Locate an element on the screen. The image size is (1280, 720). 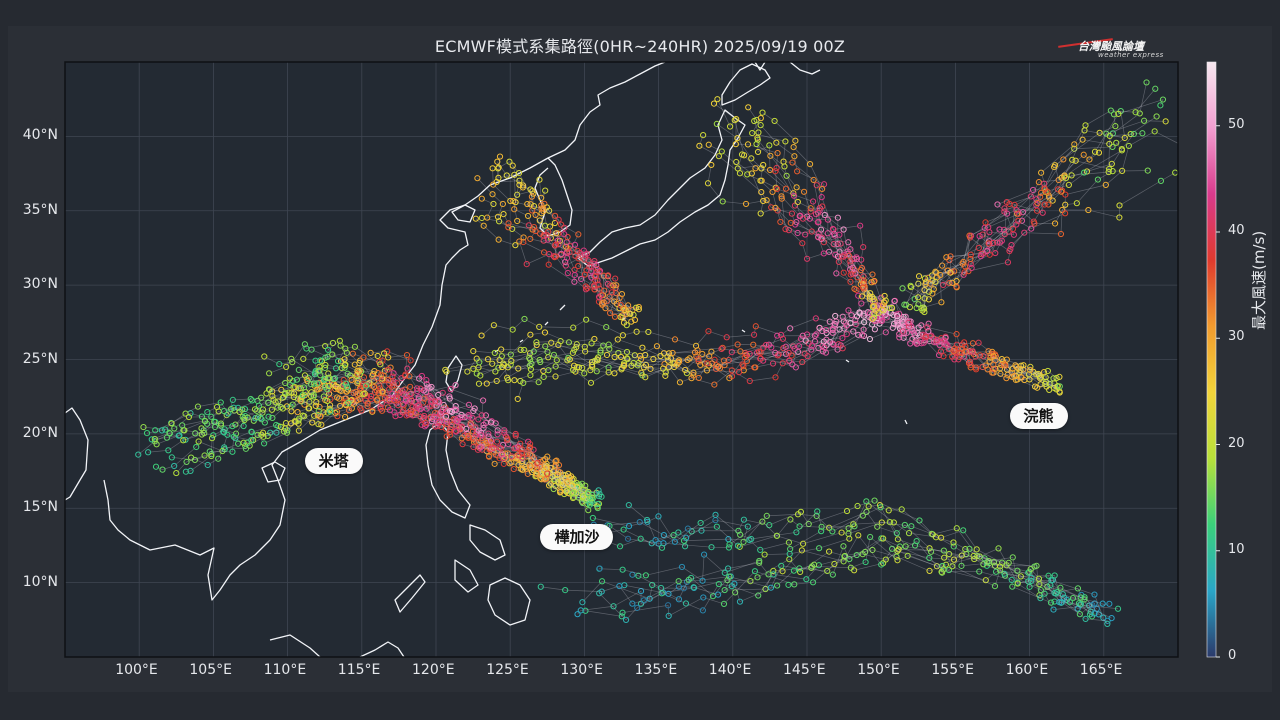
colorbar-tick-label: 10 is located at coordinates (1236, 549).